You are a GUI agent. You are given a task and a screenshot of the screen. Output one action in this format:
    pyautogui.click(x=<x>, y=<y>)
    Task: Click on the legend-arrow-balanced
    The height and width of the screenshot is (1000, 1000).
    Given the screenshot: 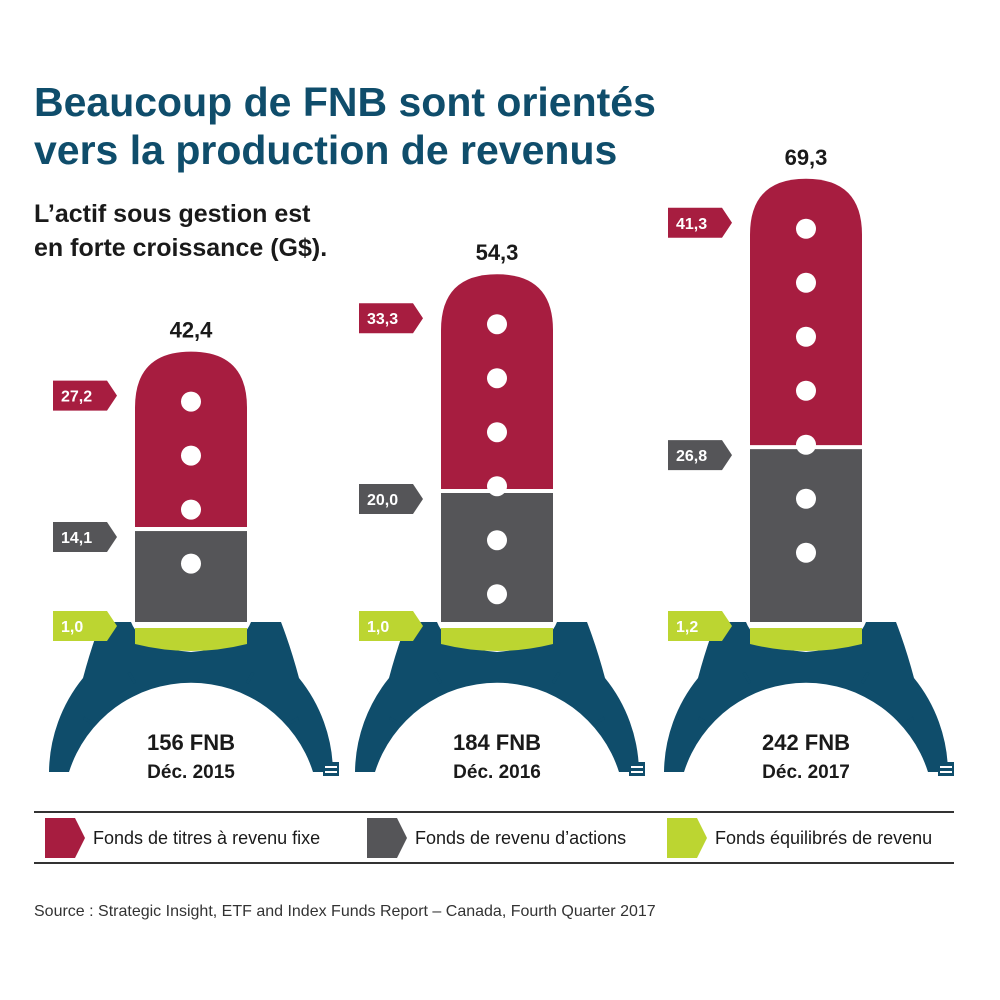 What is the action you would take?
    pyautogui.click(x=687, y=838)
    